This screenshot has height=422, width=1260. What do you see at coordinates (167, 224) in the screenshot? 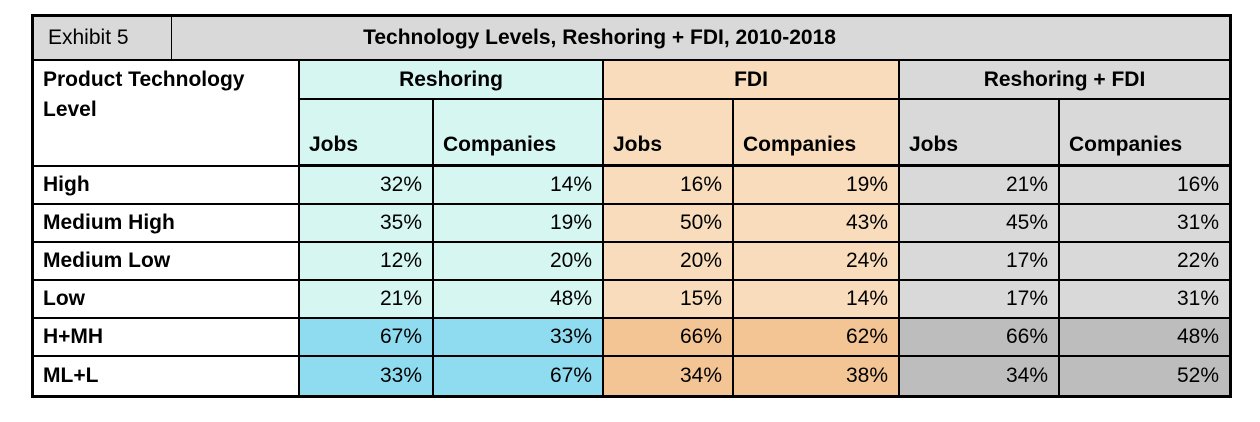
I see `row-label: Medium High` at bounding box center [167, 224].